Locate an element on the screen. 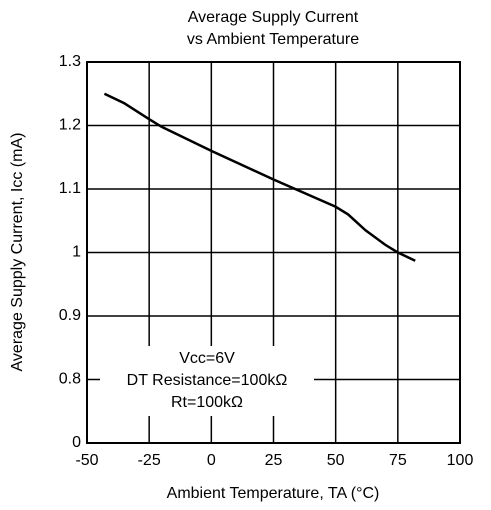 The width and height of the screenshot is (491, 510). y-tick-label: 1.3 is located at coordinates (70, 61).